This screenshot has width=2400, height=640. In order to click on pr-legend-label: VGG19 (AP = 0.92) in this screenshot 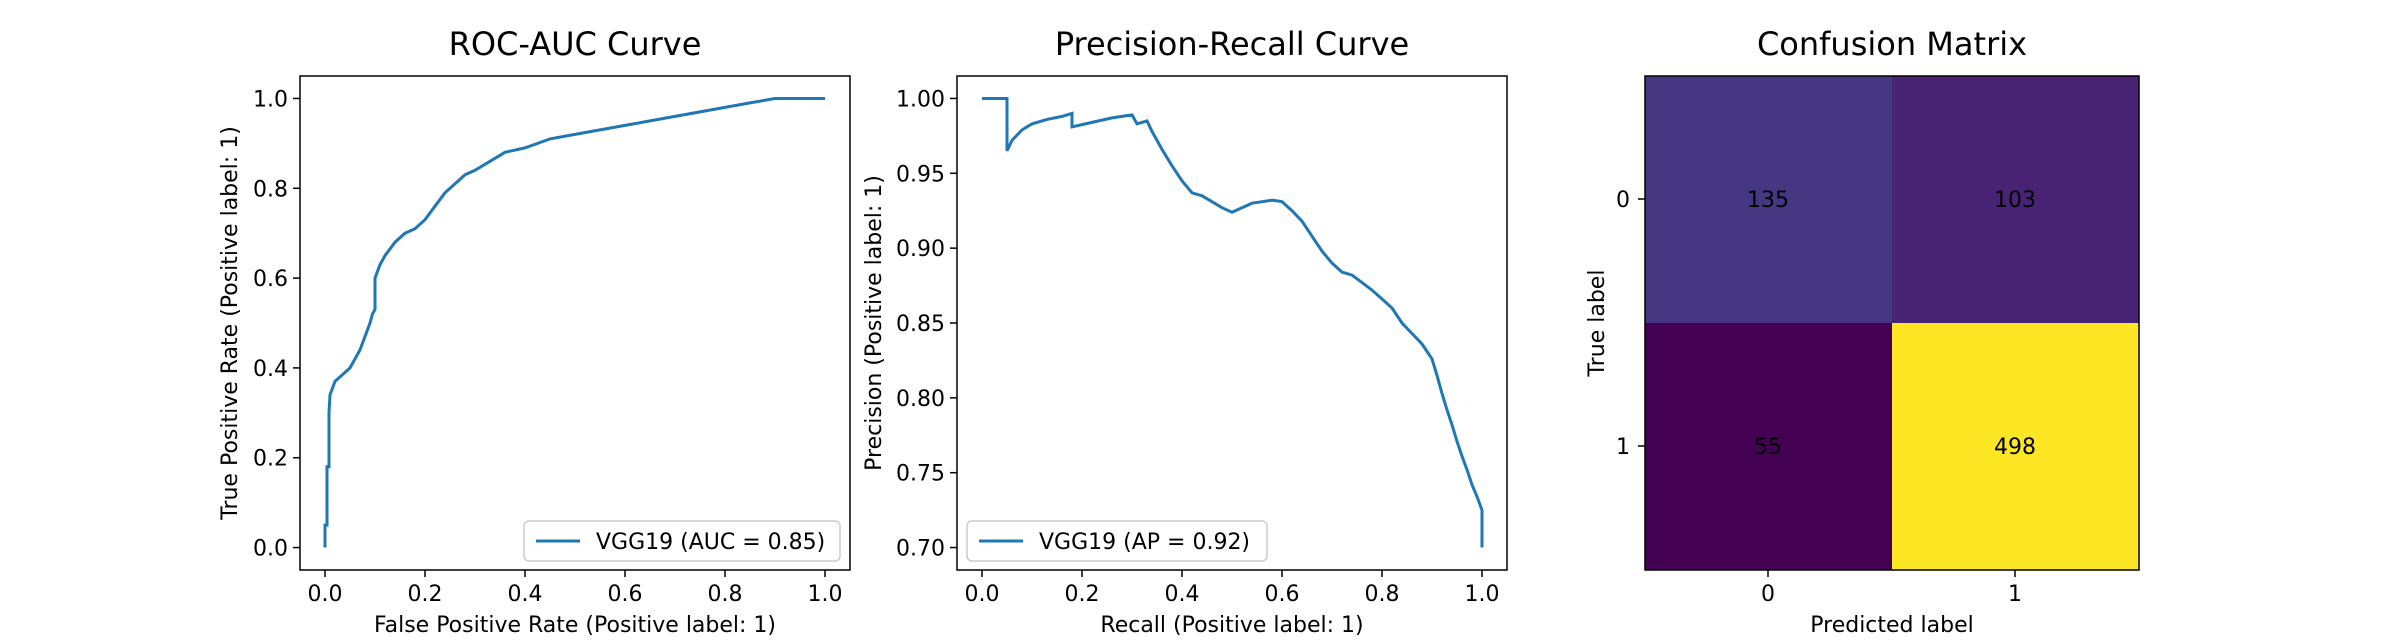, I will do `click(1144, 542)`.